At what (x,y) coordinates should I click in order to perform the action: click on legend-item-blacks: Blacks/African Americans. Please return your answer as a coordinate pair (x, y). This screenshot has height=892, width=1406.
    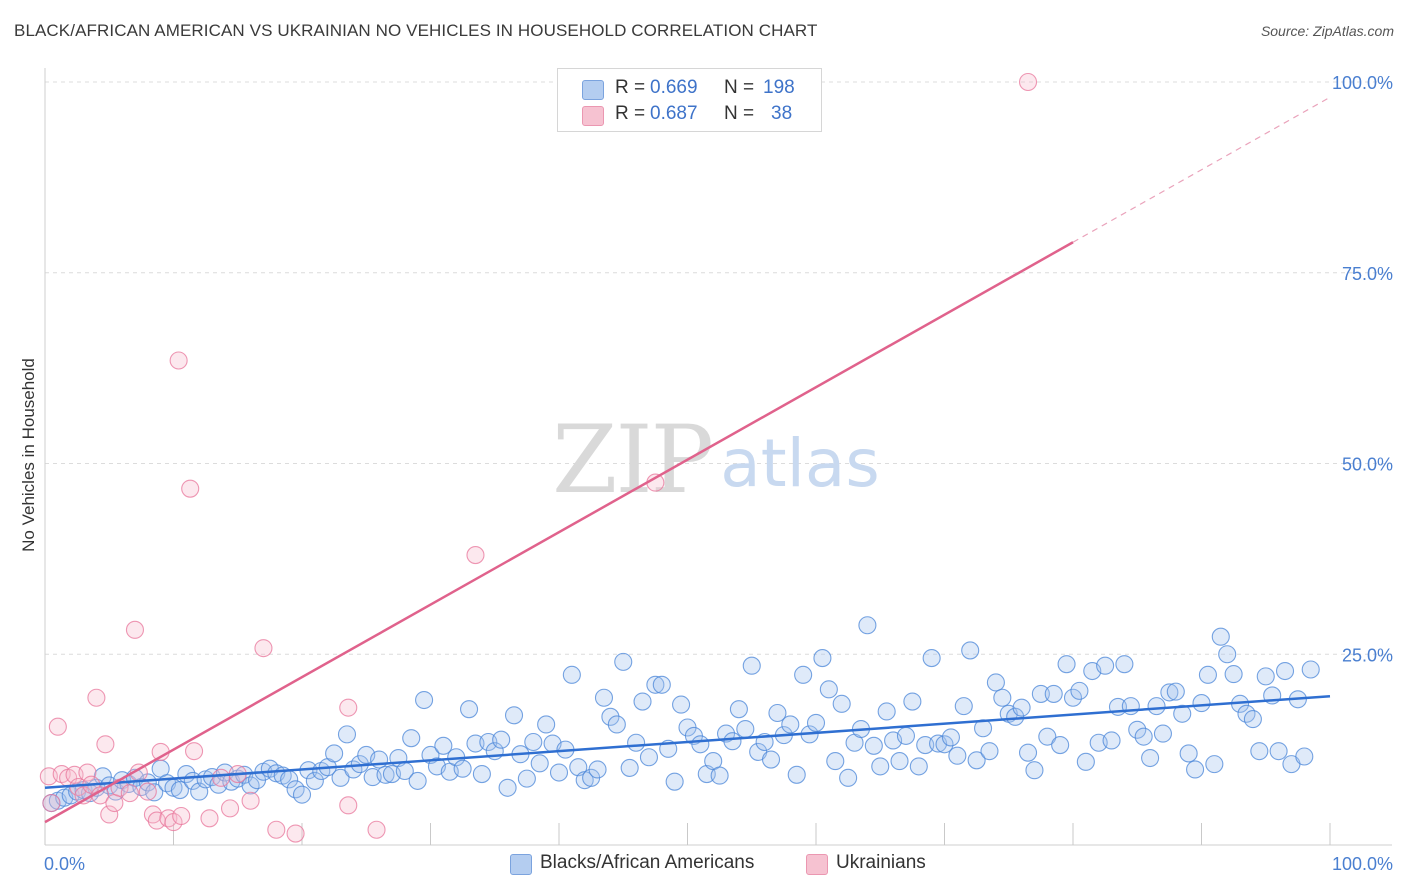
    Looking at the image, I should click on (650, 864).